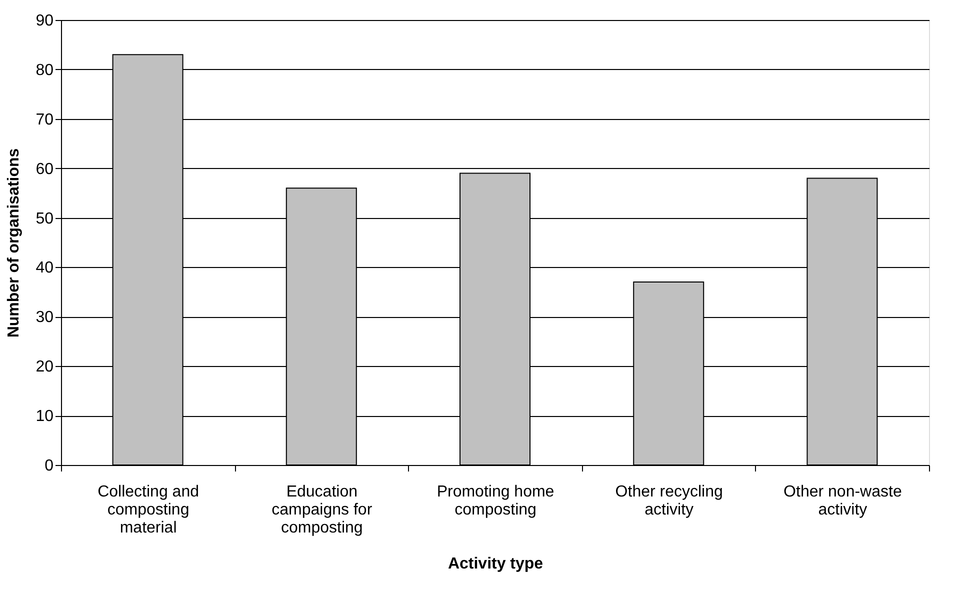  I want to click on x-tick-label: Promoting home composting, so click(495, 501).